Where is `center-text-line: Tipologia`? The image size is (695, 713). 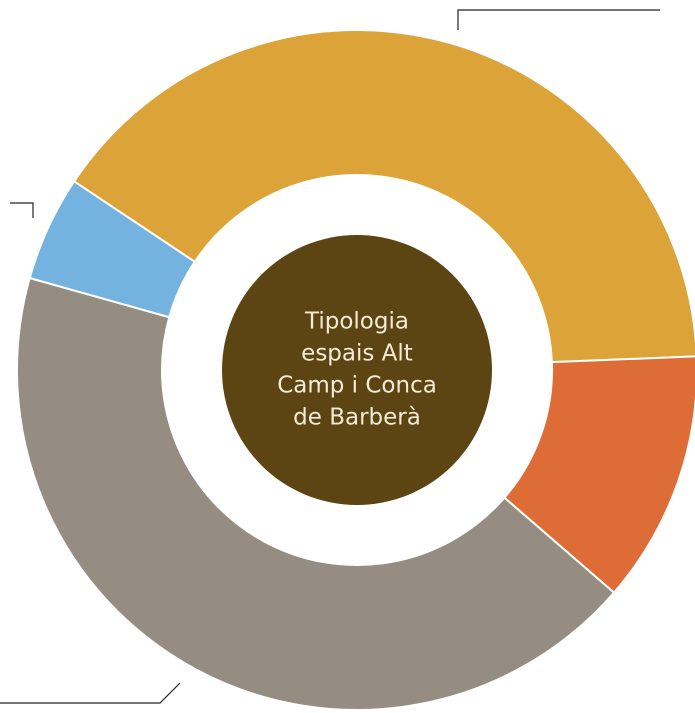
center-text-line: Tipologia is located at coordinates (356, 322).